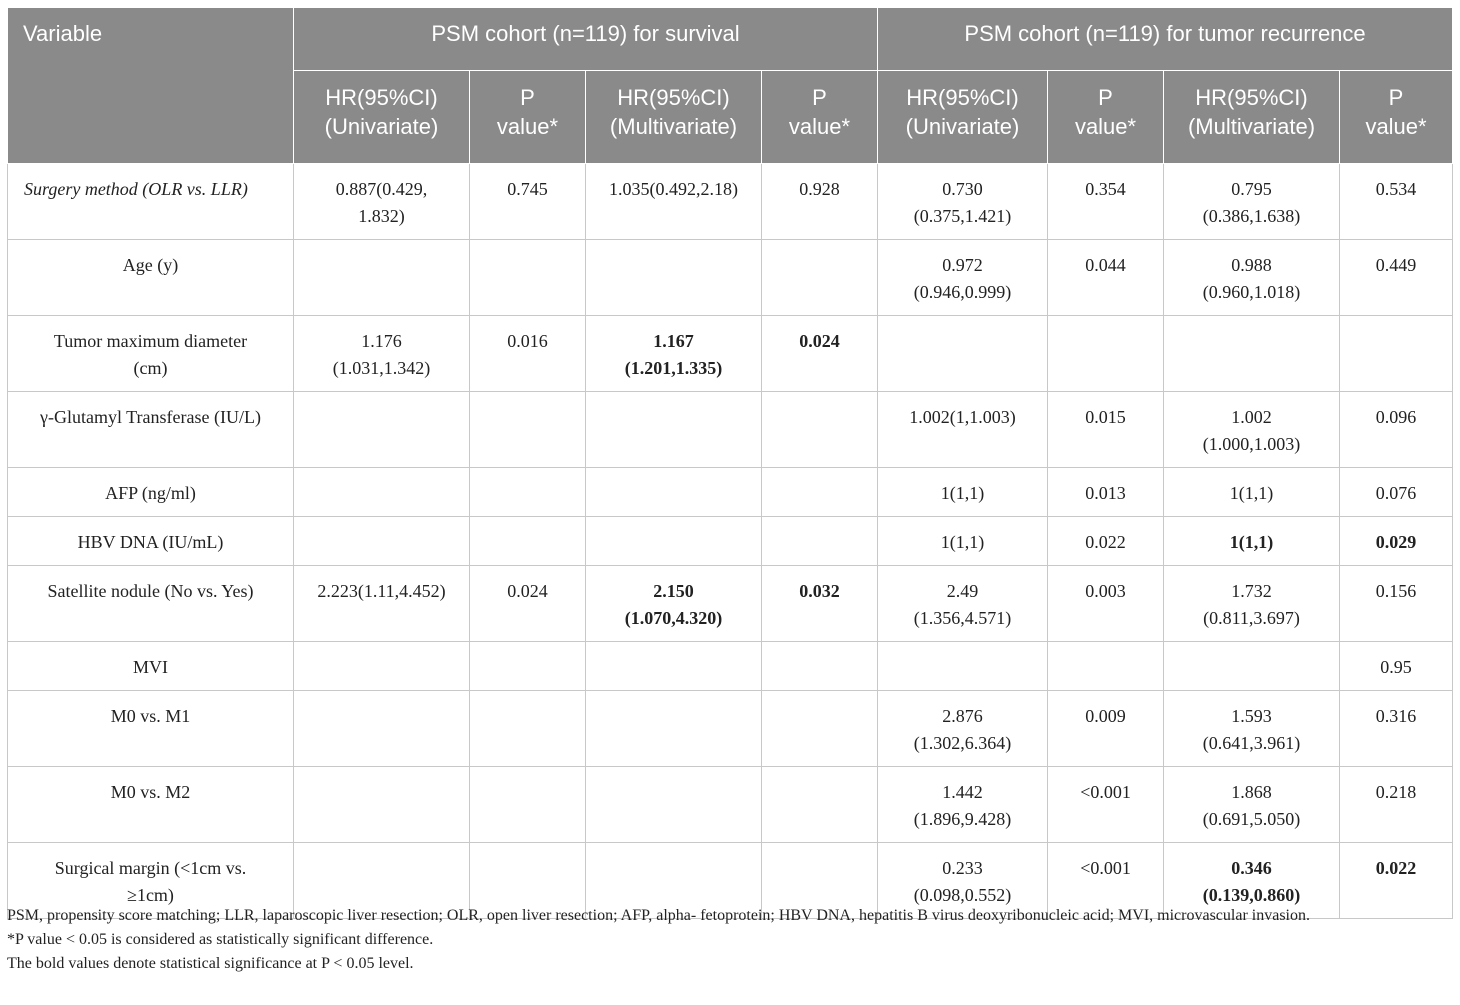 Image resolution: width=1460 pixels, height=1005 pixels. I want to click on survival-p-multivariate-cell: 0.024, so click(819, 353).